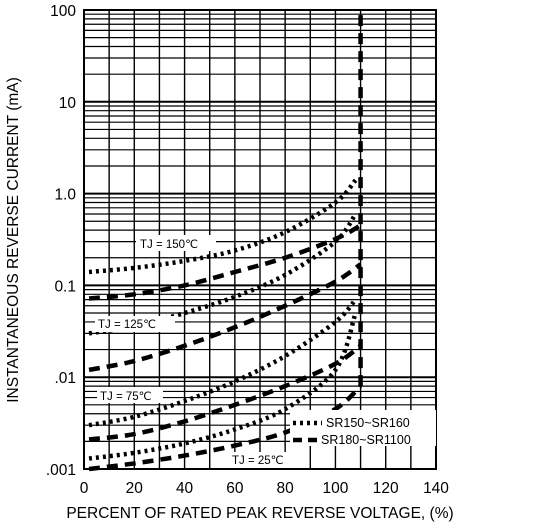 The image size is (537, 532). I want to click on y-tick-label: .01, so click(65, 378).